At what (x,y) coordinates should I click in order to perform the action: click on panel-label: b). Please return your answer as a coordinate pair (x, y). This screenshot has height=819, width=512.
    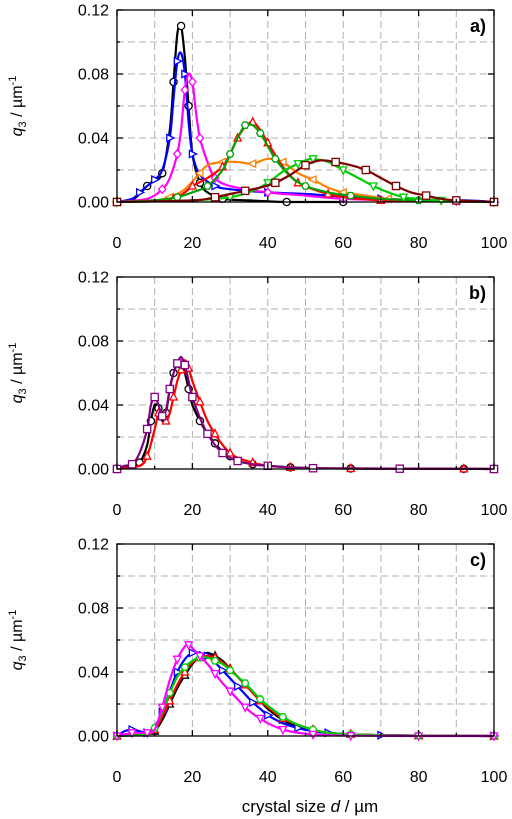
    Looking at the image, I should click on (477, 293).